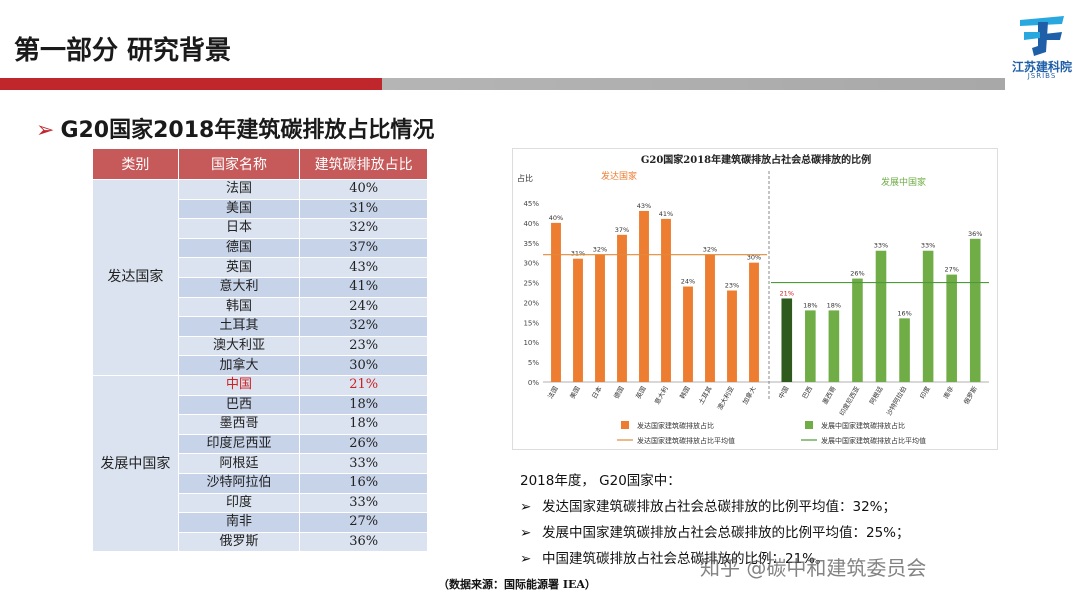 The image size is (1080, 608). I want to click on table-cell-share: 21%, so click(363, 385).